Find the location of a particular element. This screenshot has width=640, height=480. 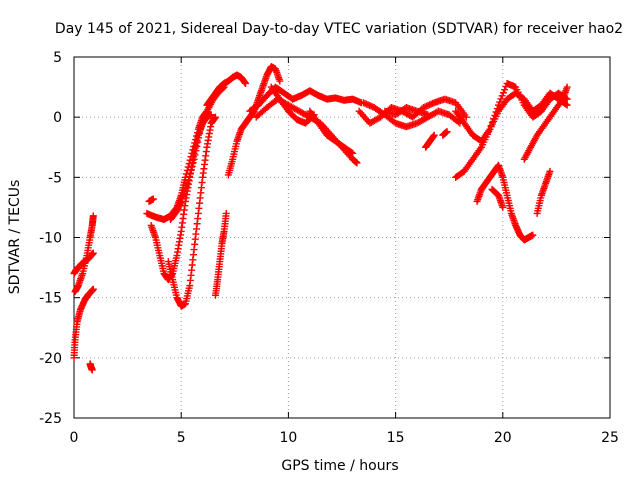

series-arc11 is located at coordinates (226, 90).